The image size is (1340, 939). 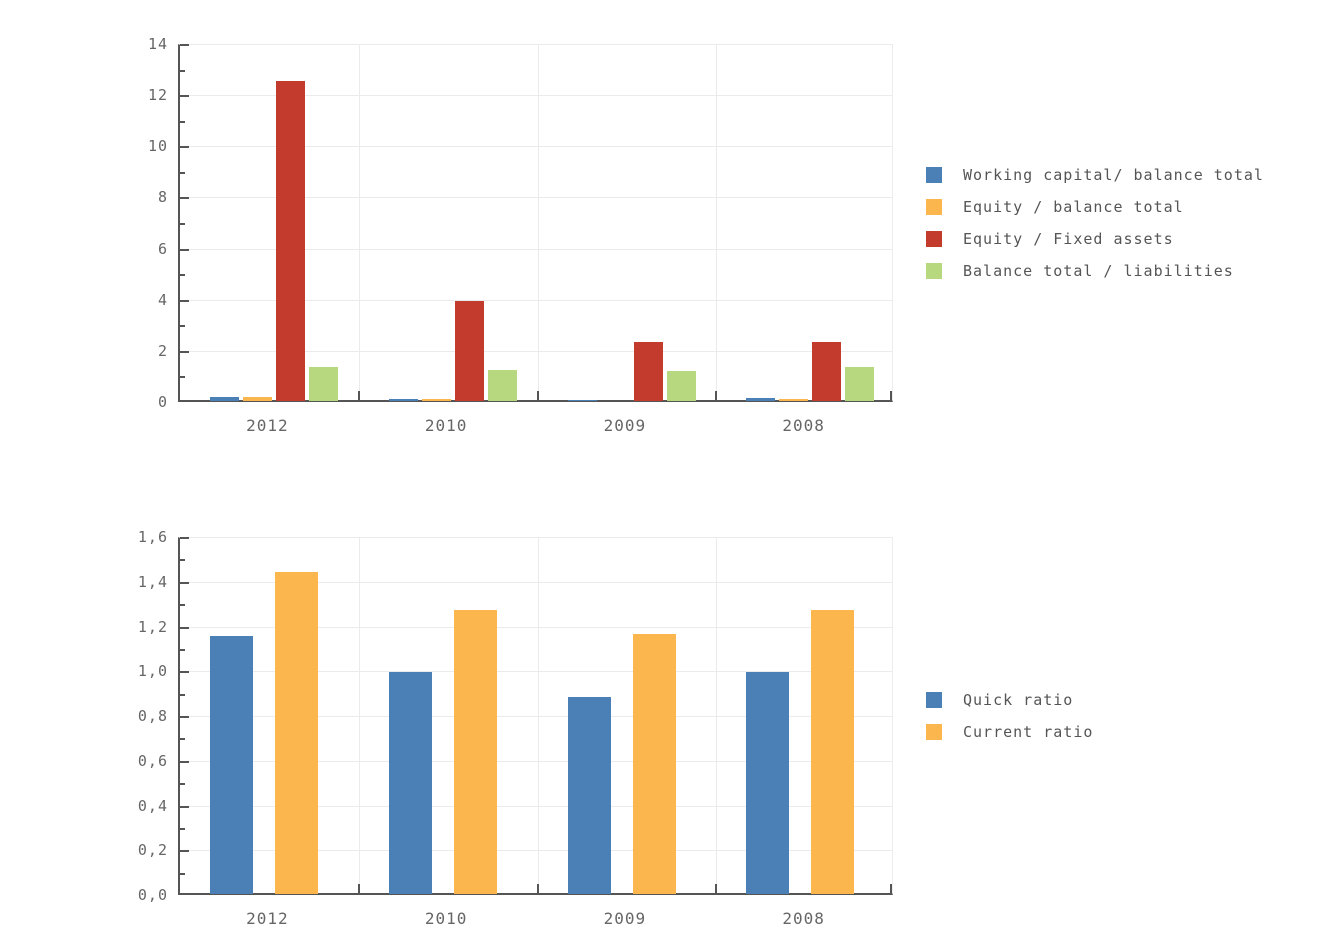 I want to click on y-axis-label: 8, so click(x=162, y=197).